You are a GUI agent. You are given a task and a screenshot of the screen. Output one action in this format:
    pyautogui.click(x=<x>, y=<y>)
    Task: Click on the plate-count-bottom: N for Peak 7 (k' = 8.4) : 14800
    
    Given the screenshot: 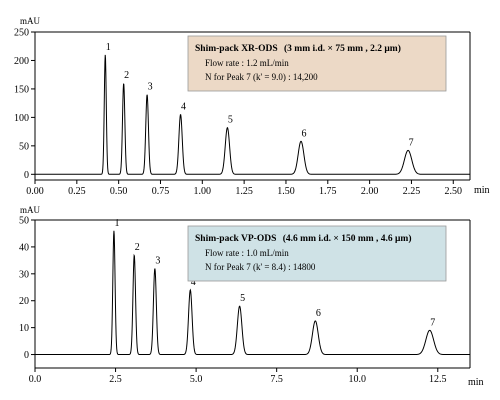 What is the action you would take?
    pyautogui.click(x=260, y=267)
    